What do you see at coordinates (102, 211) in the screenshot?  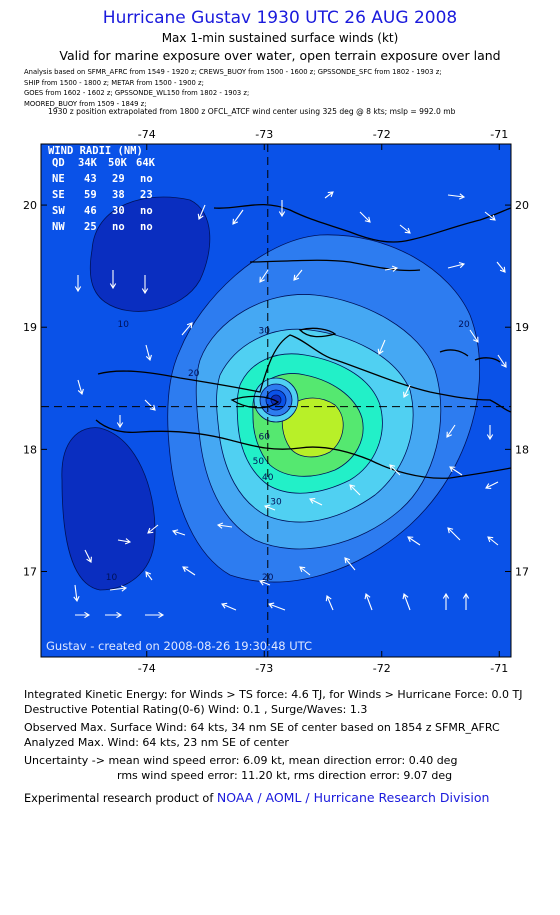 I see `radii-row: SW 46 30 no` at bounding box center [102, 211].